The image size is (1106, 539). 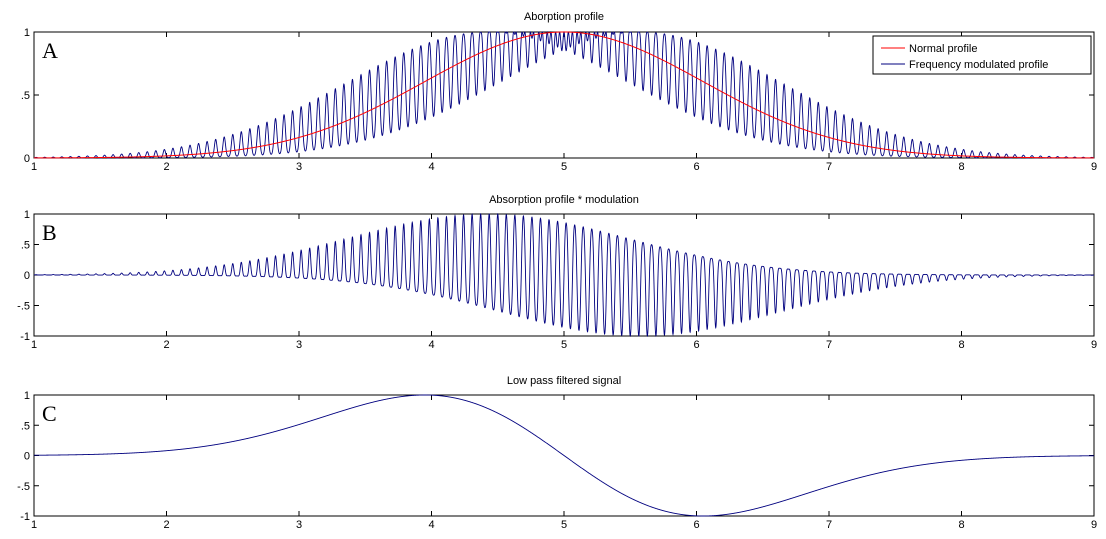 I want to click on chart-title: Absorption profile * modulation, so click(x=564, y=200).